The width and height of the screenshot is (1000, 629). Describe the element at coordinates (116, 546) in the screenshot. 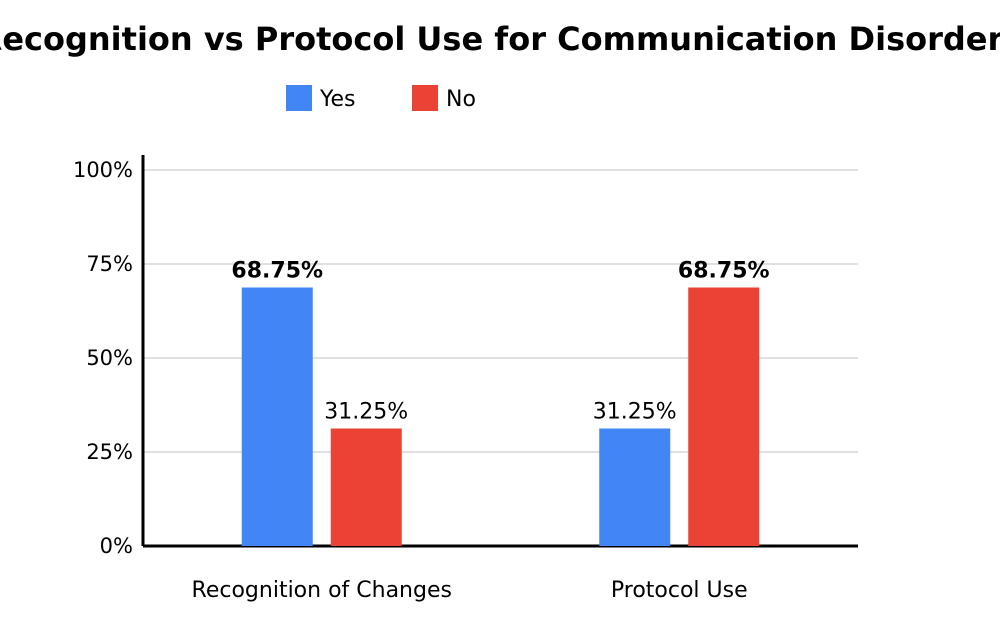

I see `y-tick-label-0: 0%` at that location.